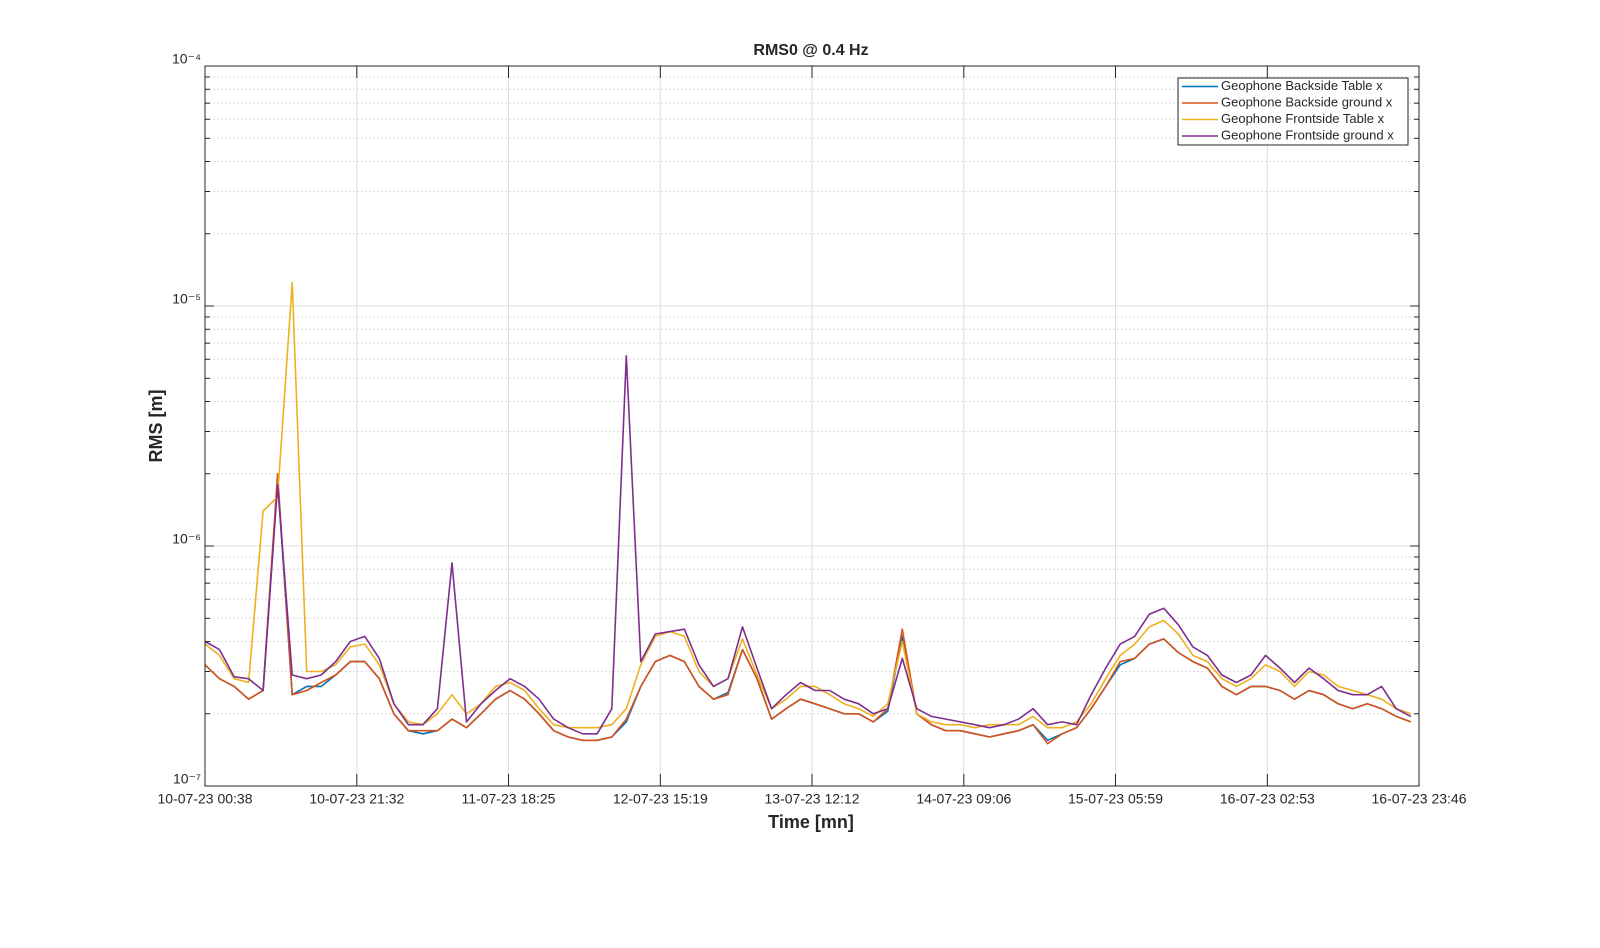 The image size is (1600, 948). What do you see at coordinates (186, 59) in the screenshot?
I see `y-tick-label: 10⁻⁴` at bounding box center [186, 59].